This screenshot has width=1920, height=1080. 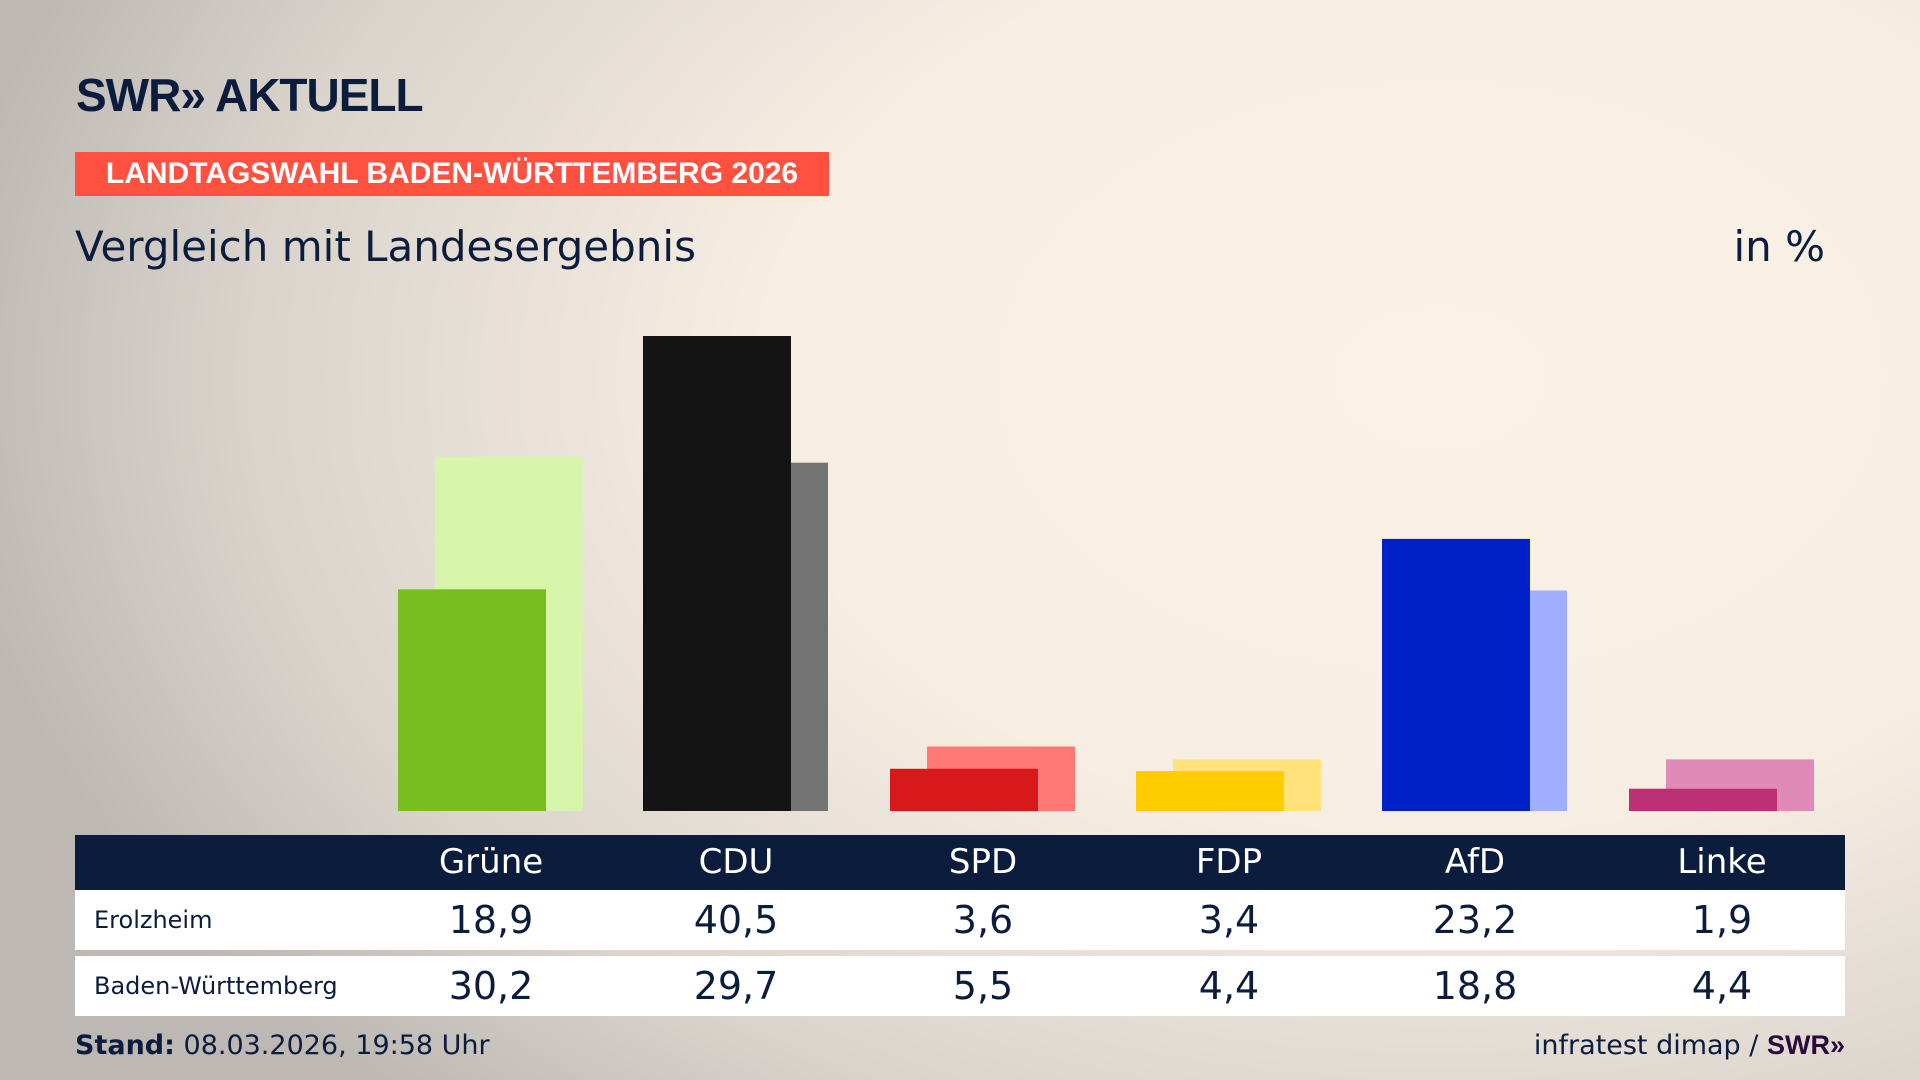 What do you see at coordinates (1210, 791) in the screenshot?
I see `bar-fdp-erolzheim` at bounding box center [1210, 791].